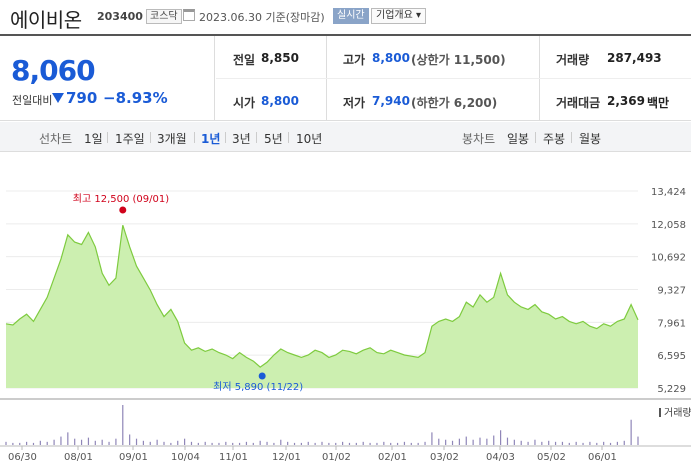 The image size is (691, 474). What do you see at coordinates (668, 192) in the screenshot?
I see `y-tick-label: 13,424` at bounding box center [668, 192].